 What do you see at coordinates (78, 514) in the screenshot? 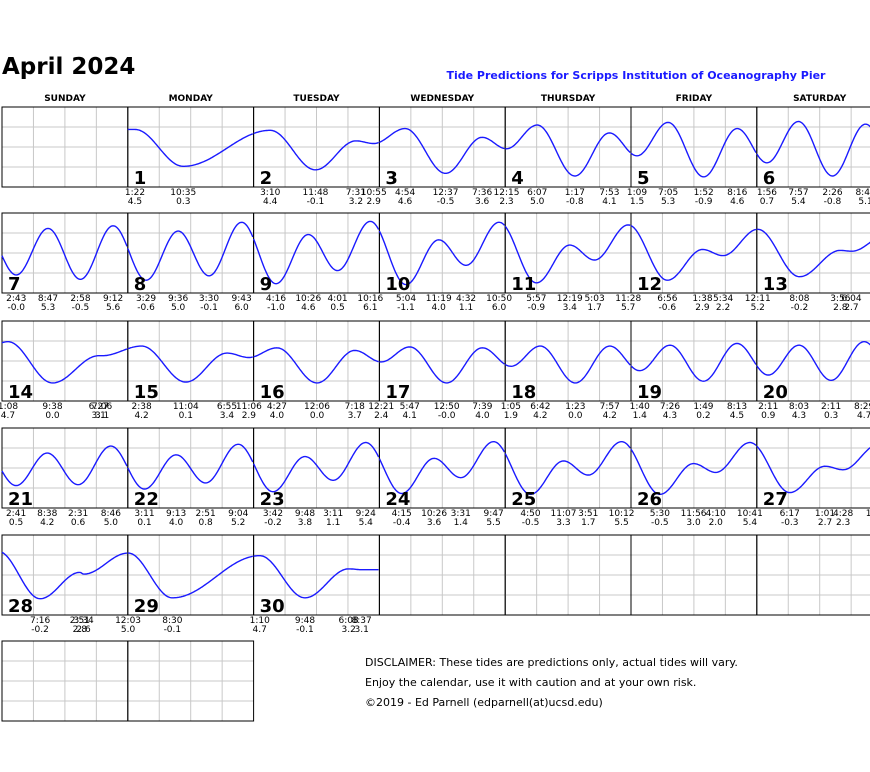
I see `tide-time: 2:31` at bounding box center [78, 514].